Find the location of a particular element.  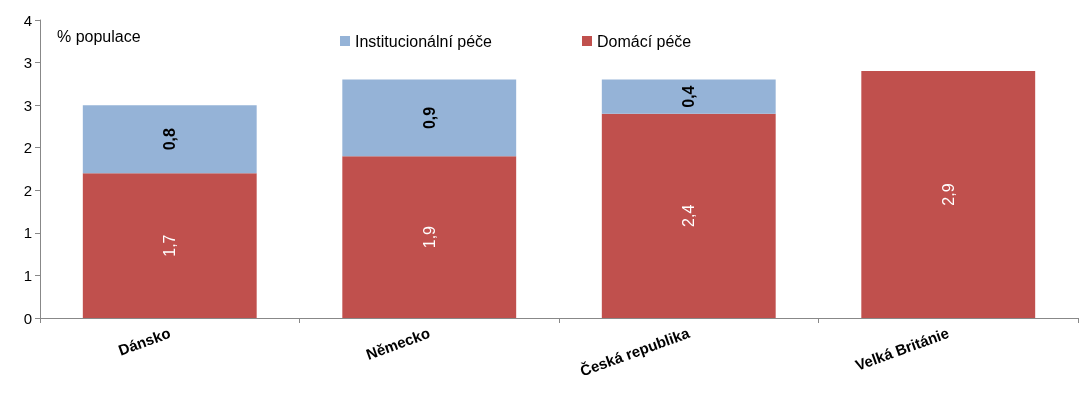

y-tick-label: 0 is located at coordinates (27, 318).